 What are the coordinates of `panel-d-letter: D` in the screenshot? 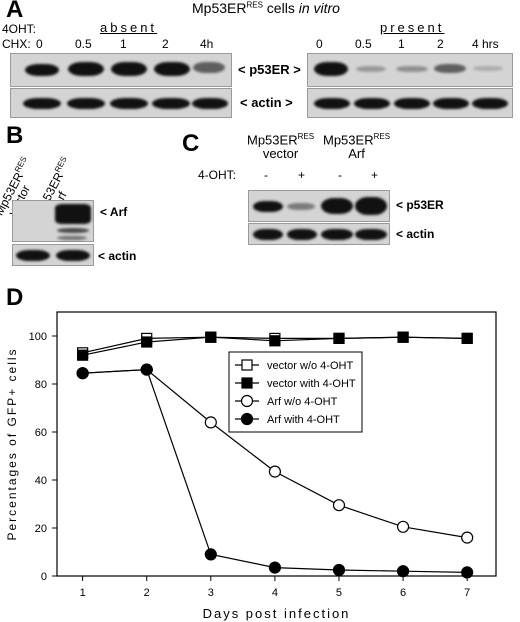 It's located at (15, 297).